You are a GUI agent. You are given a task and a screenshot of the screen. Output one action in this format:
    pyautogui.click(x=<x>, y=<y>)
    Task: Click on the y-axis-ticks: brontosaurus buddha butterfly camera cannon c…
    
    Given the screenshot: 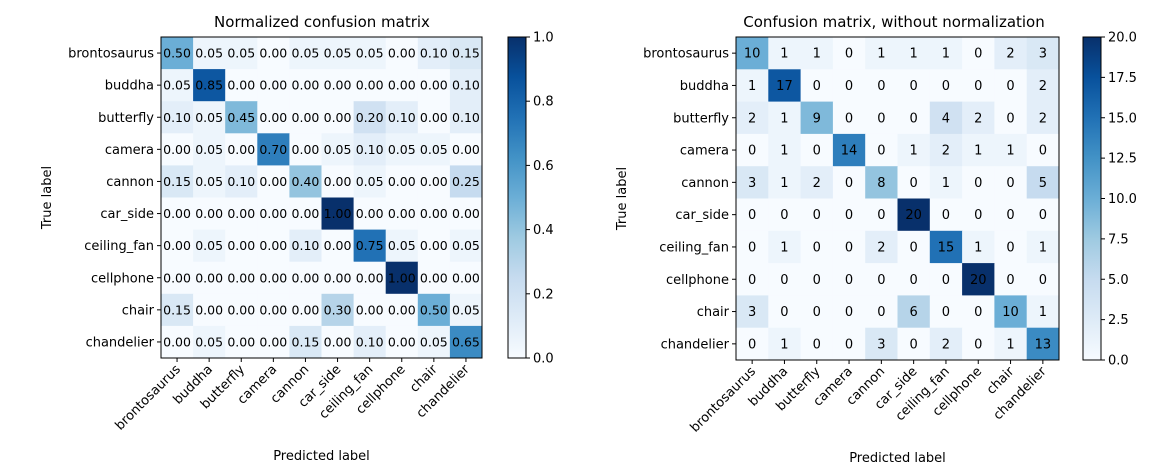 What is the action you would take?
    pyautogui.click(x=114, y=198)
    